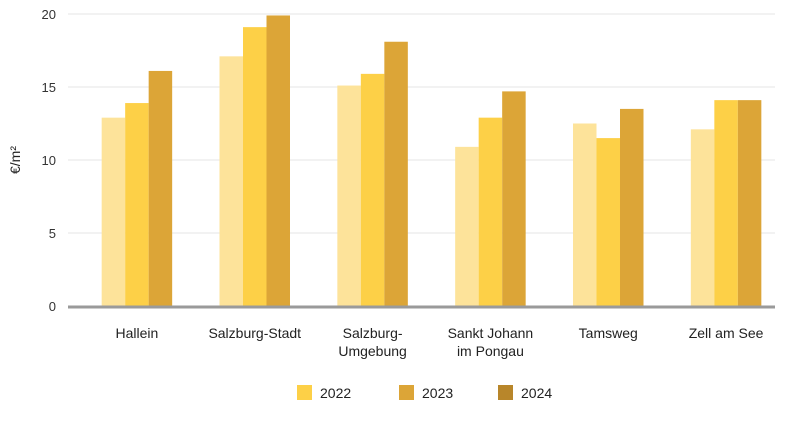 Image resolution: width=800 pixels, height=425 pixels. I want to click on y-tick-label: 10, so click(49, 160).